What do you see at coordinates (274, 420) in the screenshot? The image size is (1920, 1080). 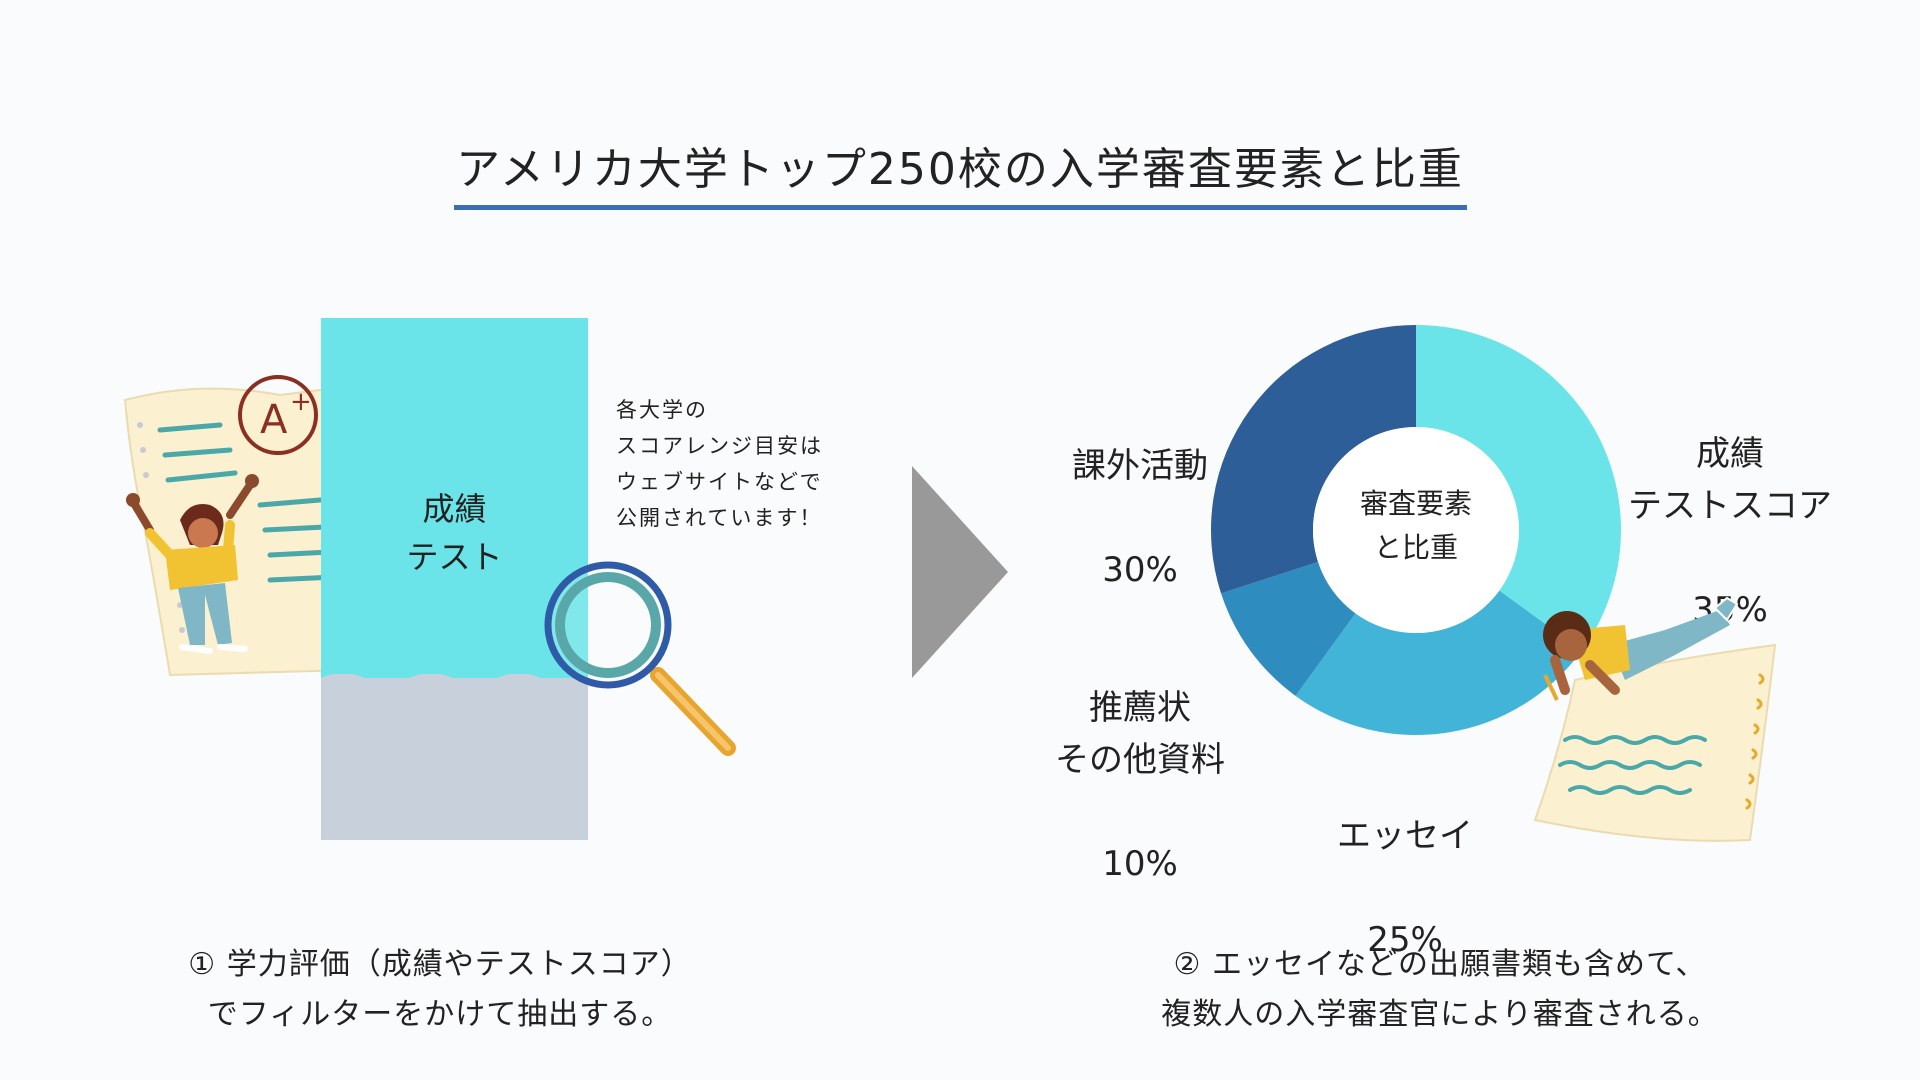 I see `svg-text: A` at bounding box center [274, 420].